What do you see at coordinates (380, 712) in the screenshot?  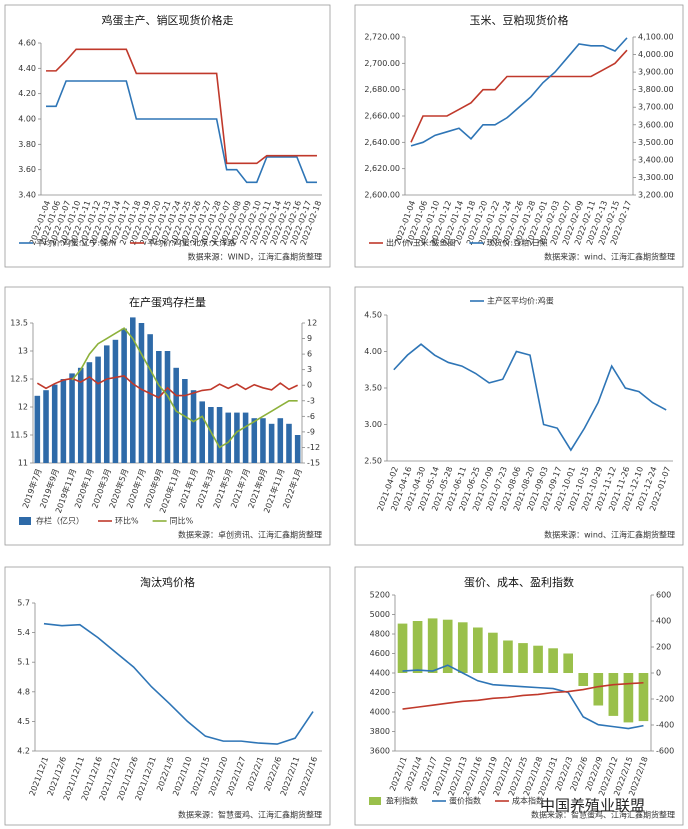 I see `y-tick-label: 4000` at bounding box center [380, 712].